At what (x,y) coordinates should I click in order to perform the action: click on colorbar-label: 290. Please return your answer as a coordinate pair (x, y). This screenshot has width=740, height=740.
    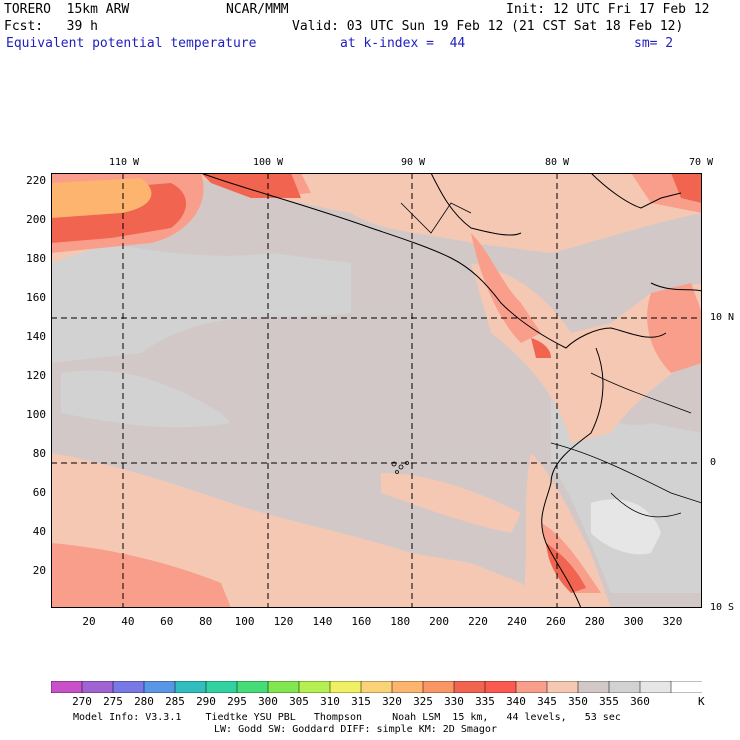
    Looking at the image, I should click on (206, 701).